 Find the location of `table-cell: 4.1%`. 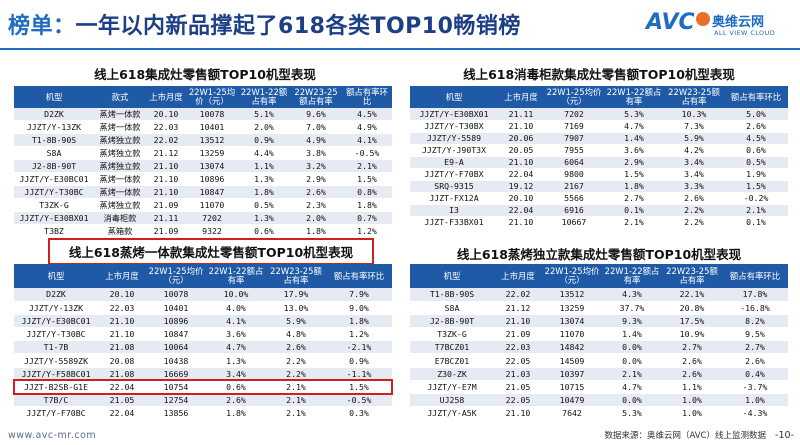

table-cell: 4.1% is located at coordinates (367, 140).